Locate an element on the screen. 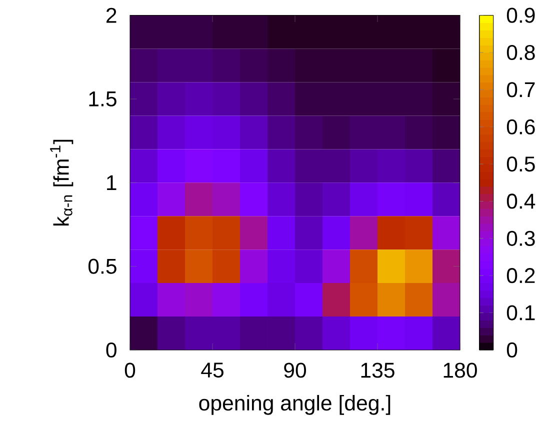  x-tick-label: 0 is located at coordinates (130, 370).